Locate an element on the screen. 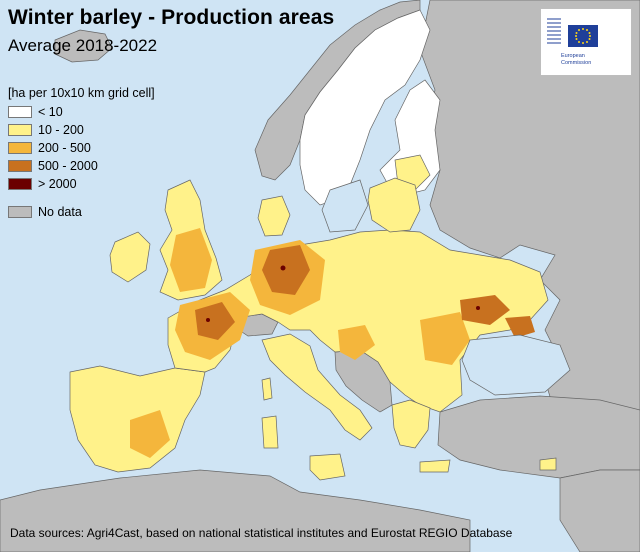  legend-label: 200 - 500 is located at coordinates (64, 148).